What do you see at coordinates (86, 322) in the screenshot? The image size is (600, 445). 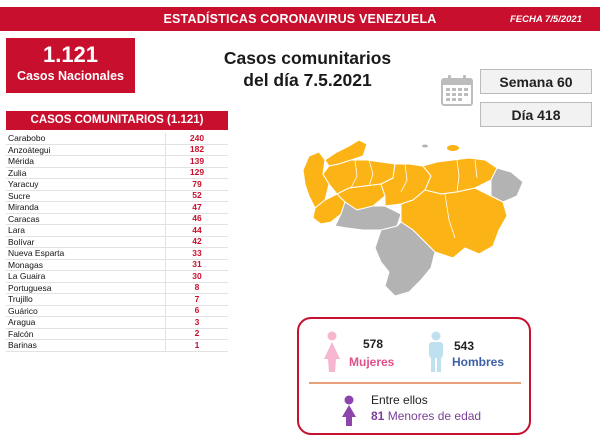 I see `state-name: Aragua` at bounding box center [86, 322].